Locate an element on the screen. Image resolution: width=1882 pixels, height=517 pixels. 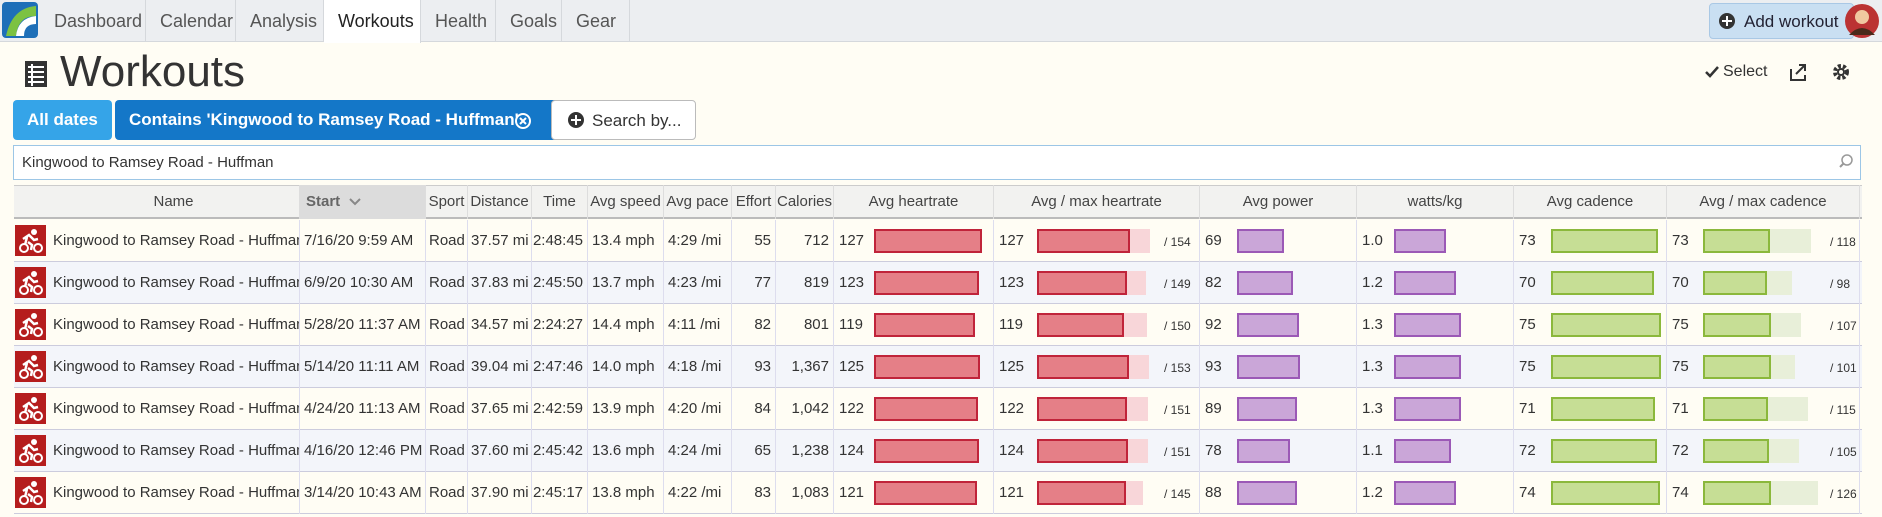
column-header: Avg cadence is located at coordinates (1590, 202).